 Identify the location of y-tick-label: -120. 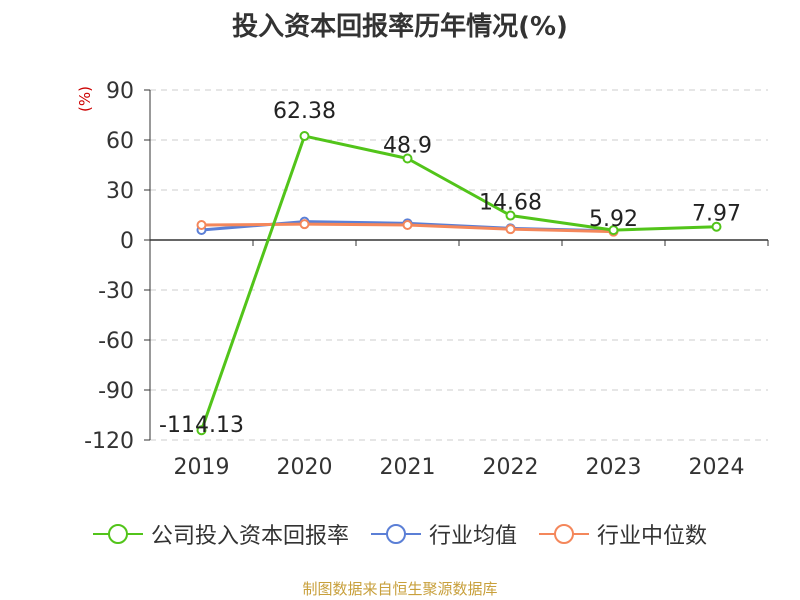
(109, 441).